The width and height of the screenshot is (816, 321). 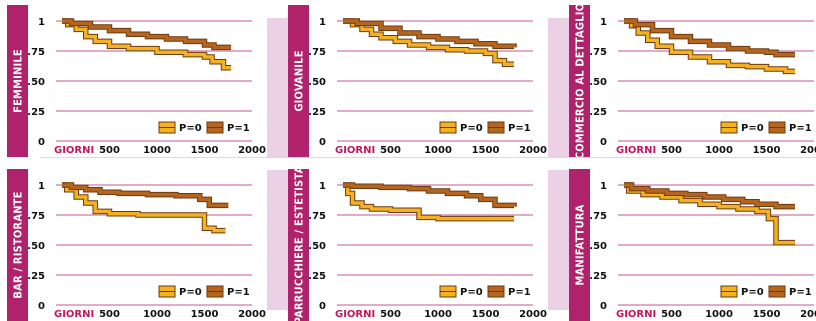 I want to click on chart-title-bar: GIOVANILE, so click(x=298, y=81).